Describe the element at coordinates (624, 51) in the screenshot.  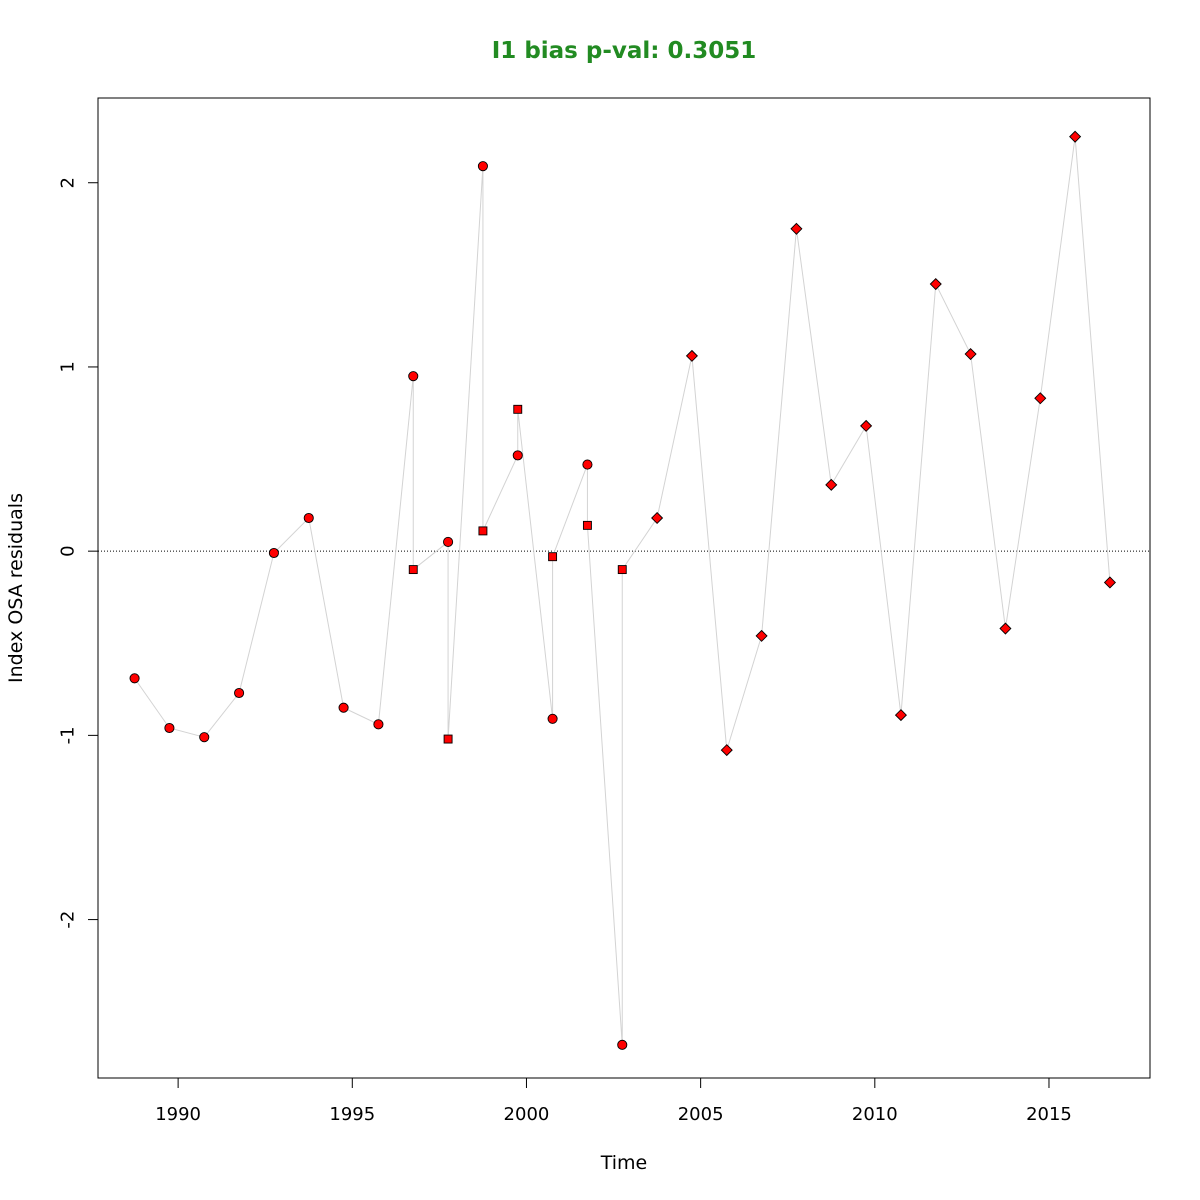
I see `chart-title: I1 bias p-val: 0.3051` at that location.